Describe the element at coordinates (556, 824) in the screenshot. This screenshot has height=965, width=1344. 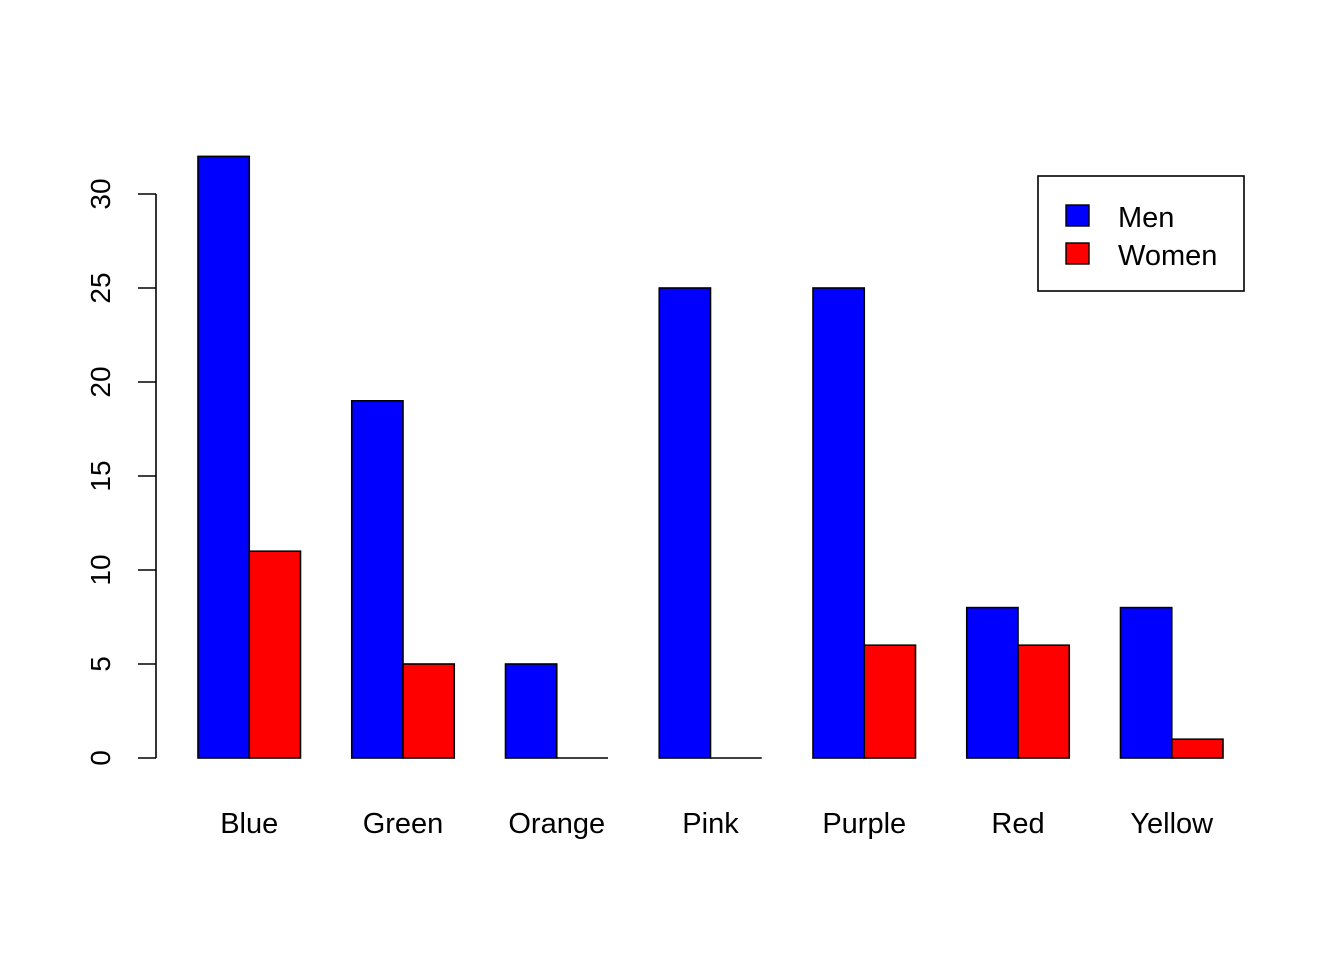
I see `x-label-orange: Orange` at that location.